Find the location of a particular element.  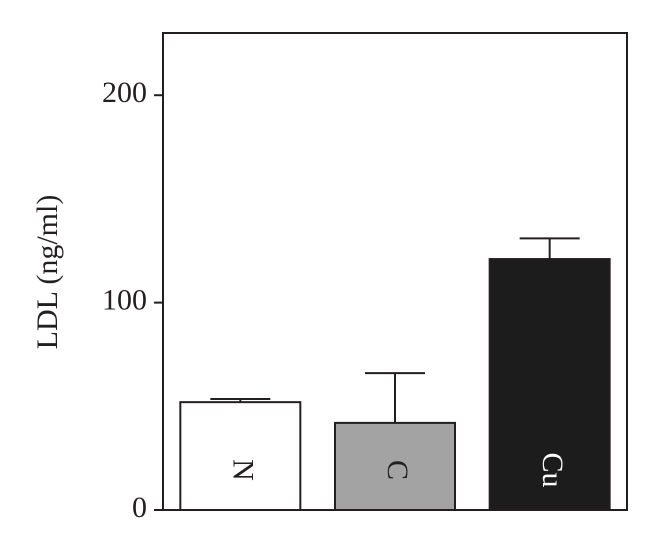

bar is located at coordinates (240, 456).